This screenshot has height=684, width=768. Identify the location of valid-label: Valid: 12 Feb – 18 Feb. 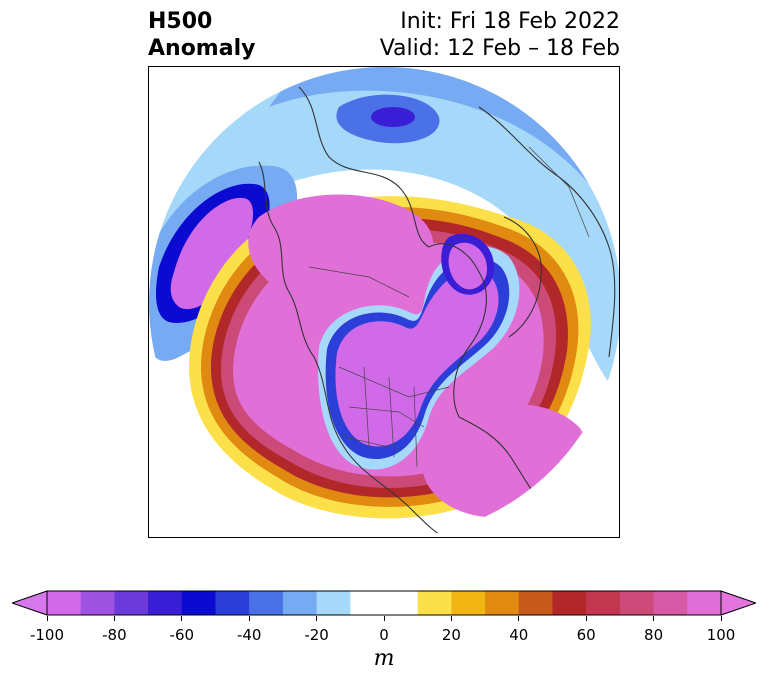
(499, 48).